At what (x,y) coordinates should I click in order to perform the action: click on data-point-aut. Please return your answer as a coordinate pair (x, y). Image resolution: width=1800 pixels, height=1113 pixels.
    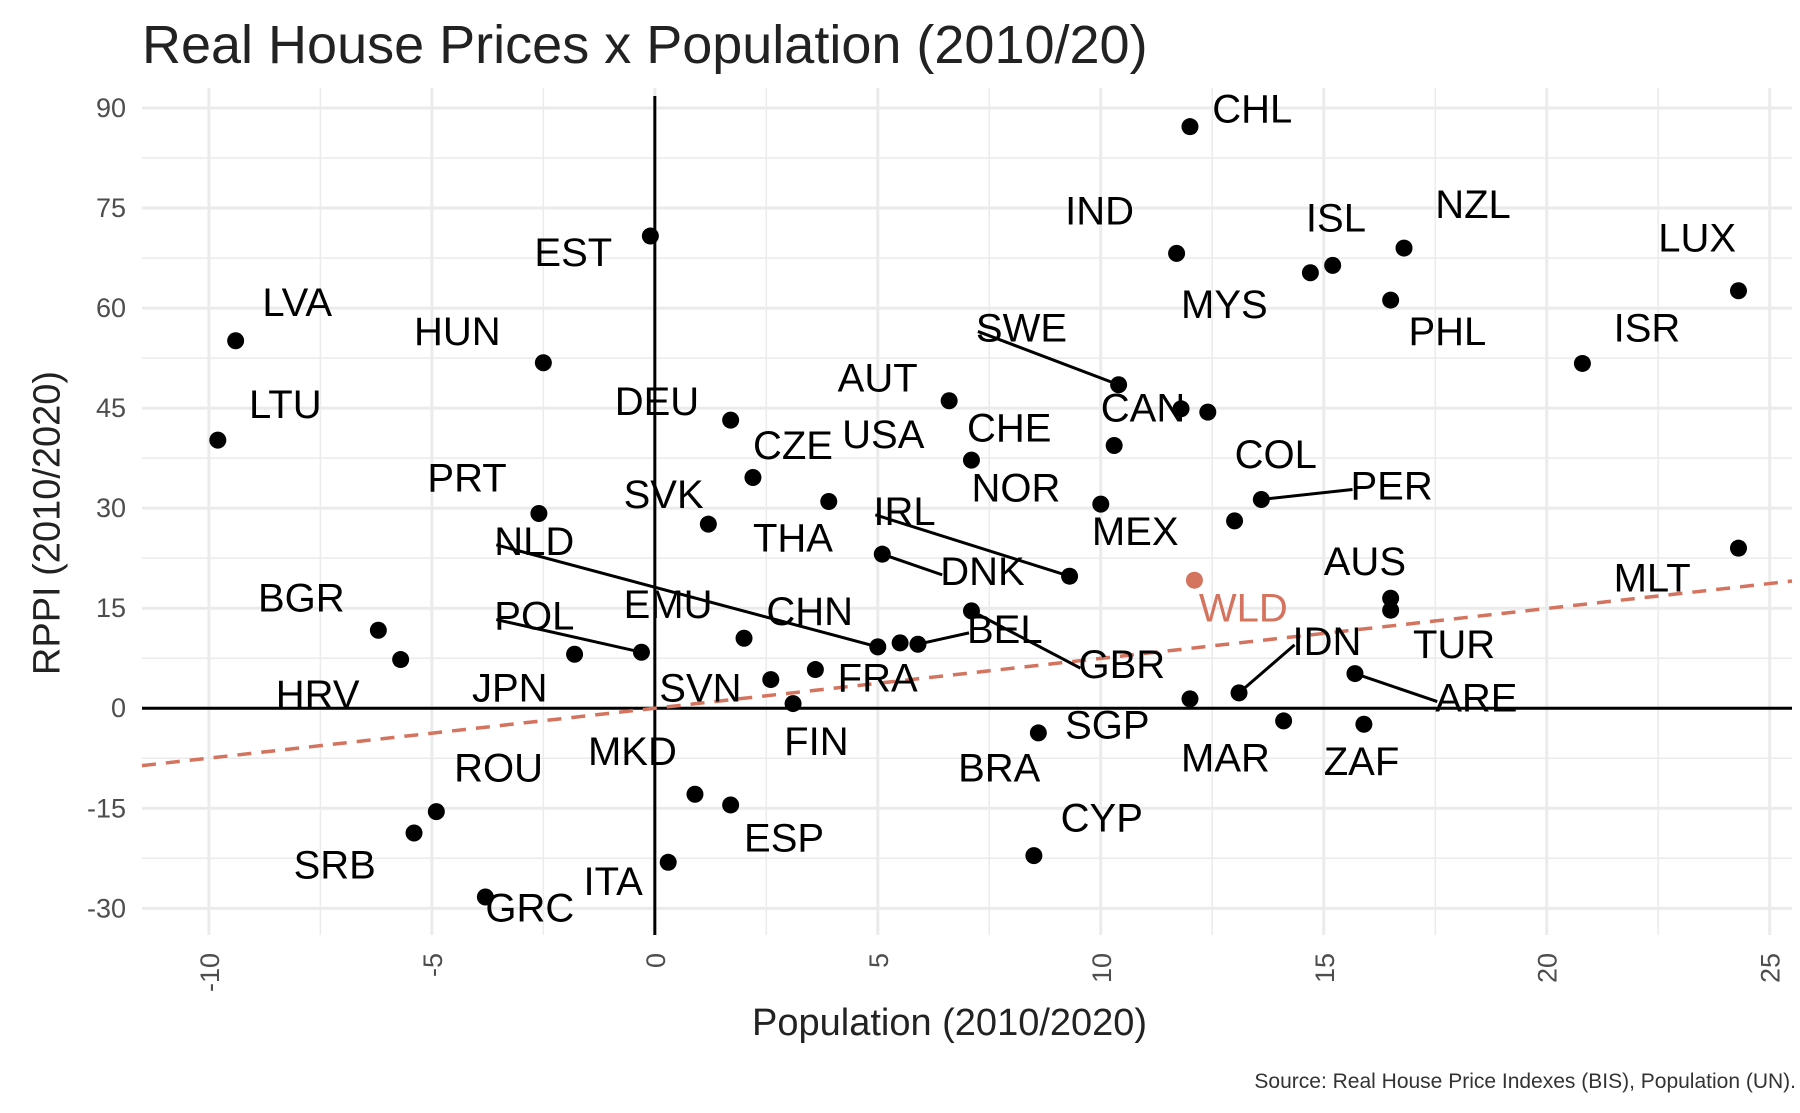
    Looking at the image, I should click on (949, 401).